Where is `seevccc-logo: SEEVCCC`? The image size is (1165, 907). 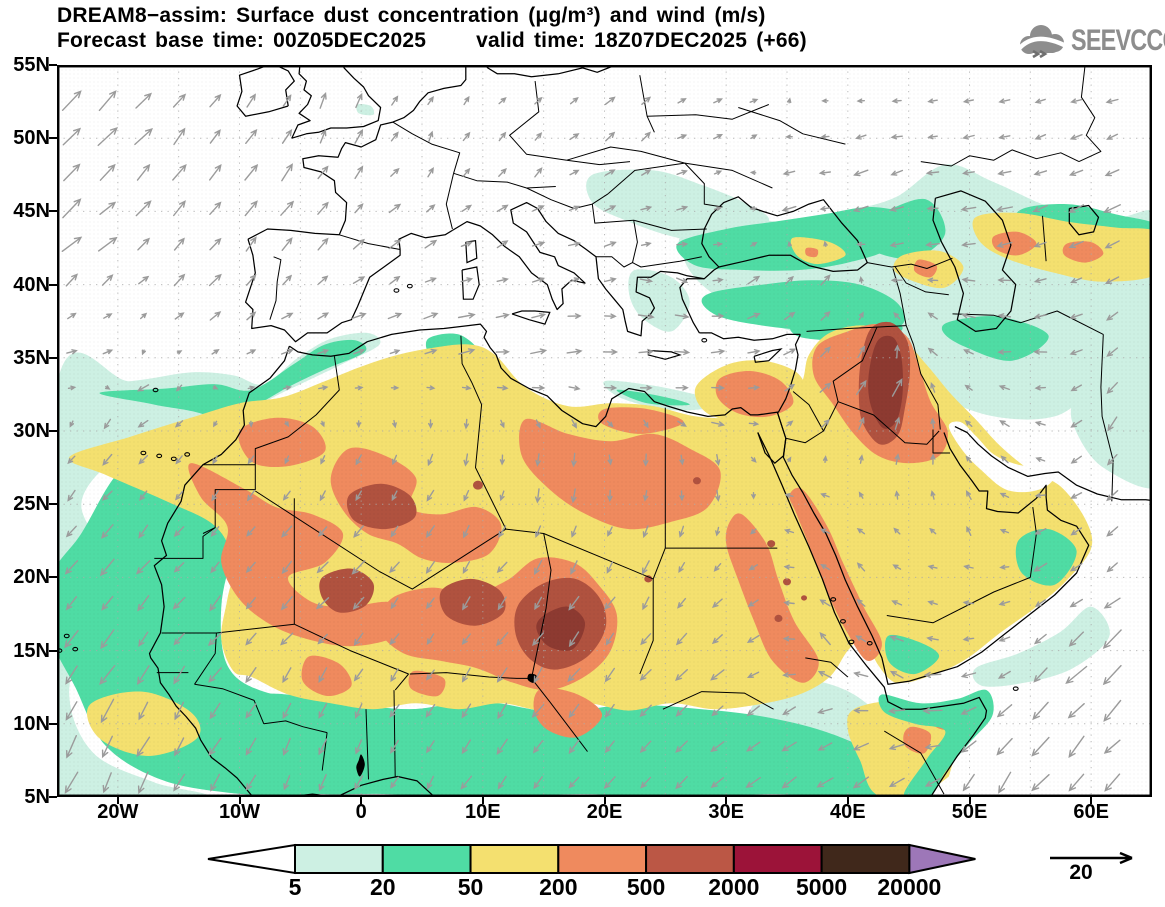 seevccc-logo: SEEVCCC is located at coordinates (1090, 41).